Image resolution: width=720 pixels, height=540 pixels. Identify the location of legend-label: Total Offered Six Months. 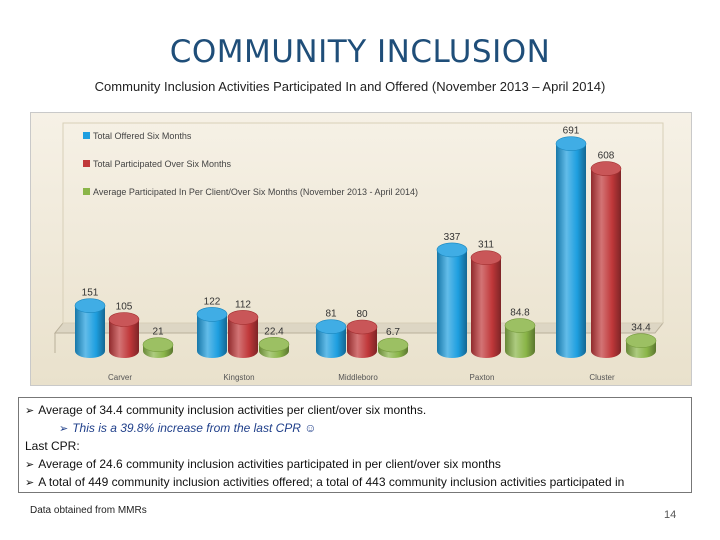
(142, 136).